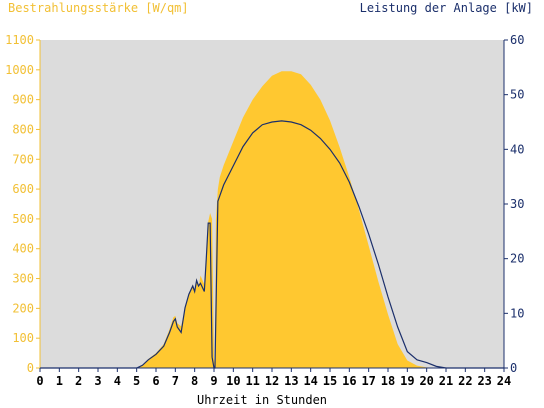 The width and height of the screenshot is (544, 408). What do you see at coordinates (23, 219) in the screenshot?
I see `left-tick-label: 500` at bounding box center [23, 219].